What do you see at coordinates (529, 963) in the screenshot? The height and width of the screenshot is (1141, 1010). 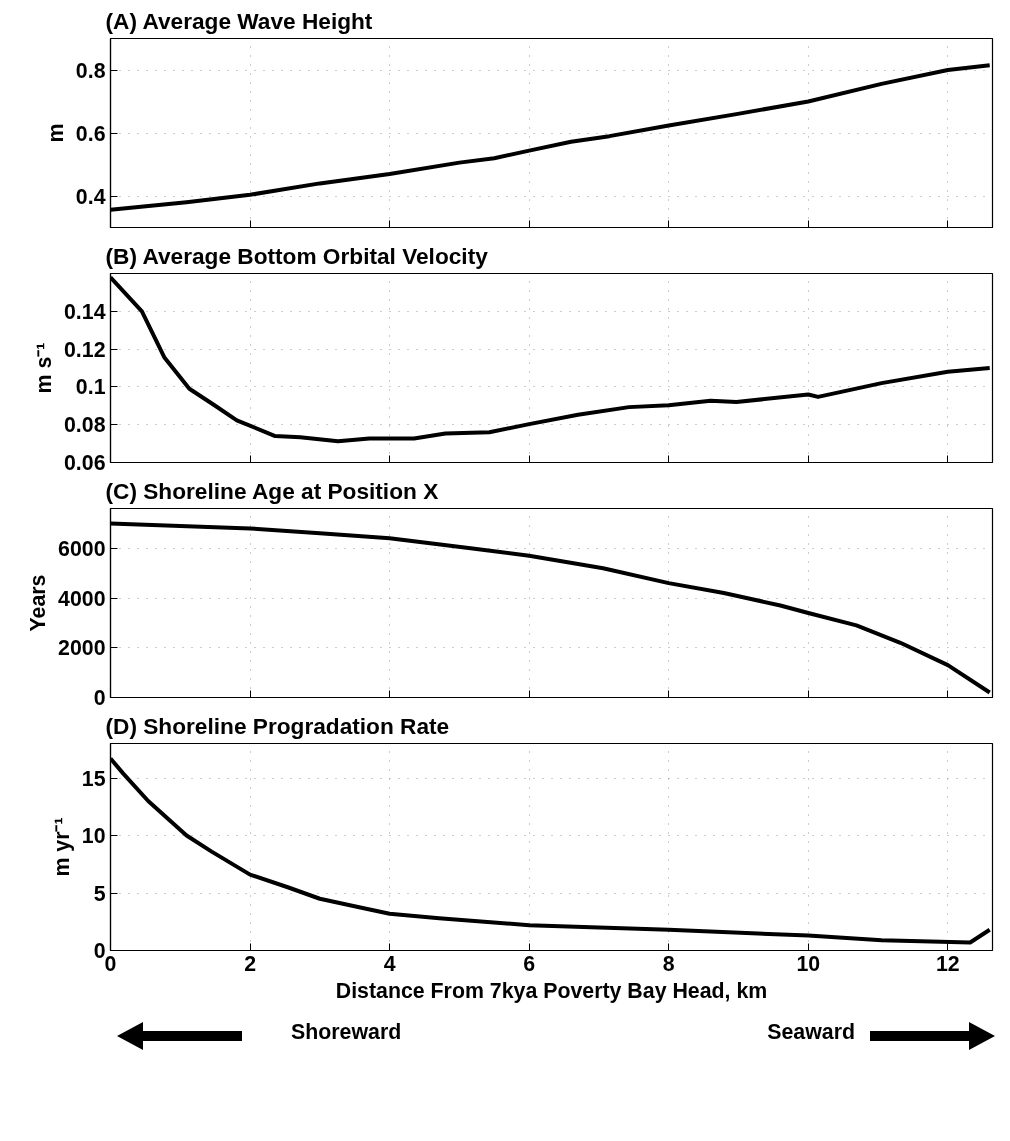 I see `x-tick-label: 6` at bounding box center [529, 963].